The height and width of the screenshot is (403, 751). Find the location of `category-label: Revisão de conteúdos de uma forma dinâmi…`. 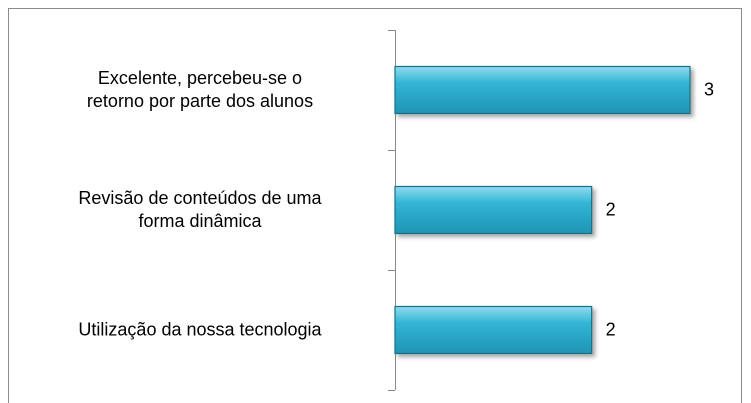

category-label: Revisão de conteúdos de uma forma dinâmi… is located at coordinates (200, 209).